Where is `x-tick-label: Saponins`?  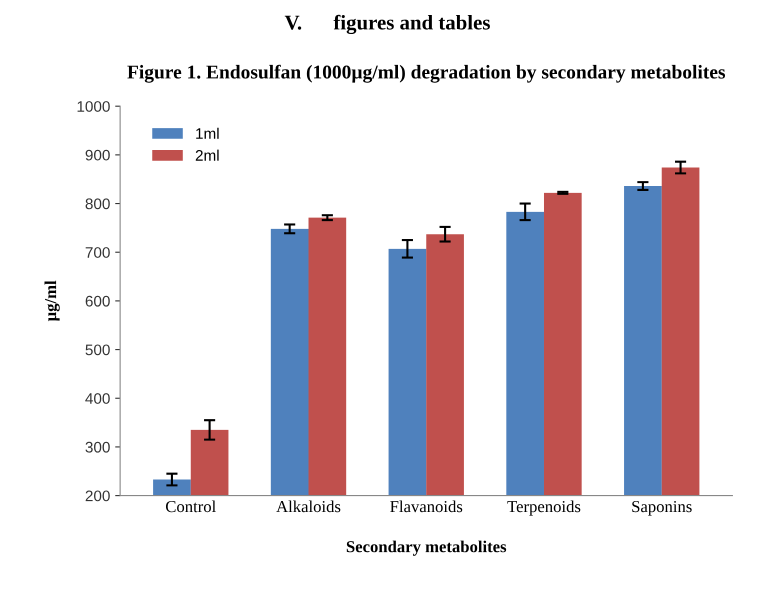
x-tick-label: Saponins is located at coordinates (662, 508).